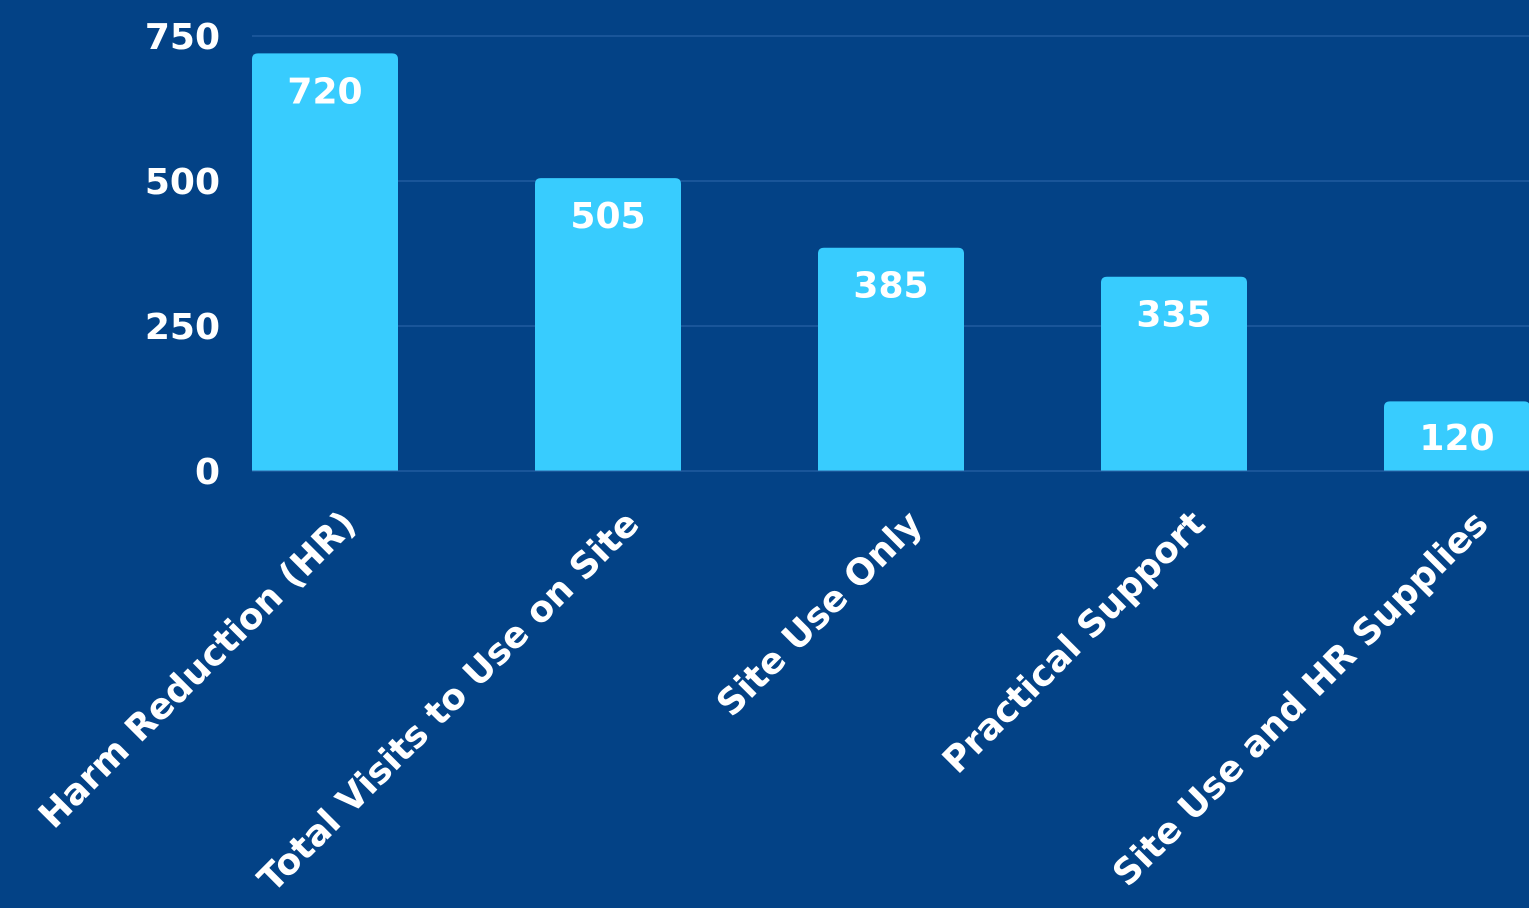 This screenshot has height=908, width=1529. What do you see at coordinates (182, 182) in the screenshot?
I see `y-tick-label: 500` at bounding box center [182, 182].